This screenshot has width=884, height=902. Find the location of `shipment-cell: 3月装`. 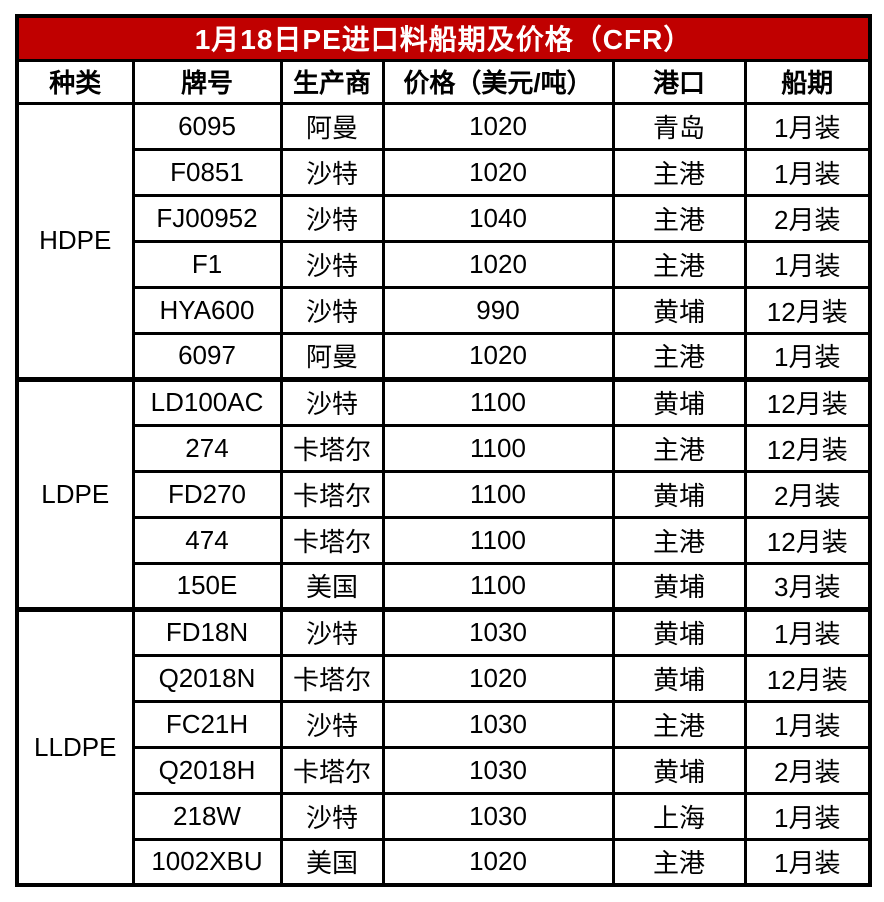

shipment-cell: 3月装 is located at coordinates (807, 586).